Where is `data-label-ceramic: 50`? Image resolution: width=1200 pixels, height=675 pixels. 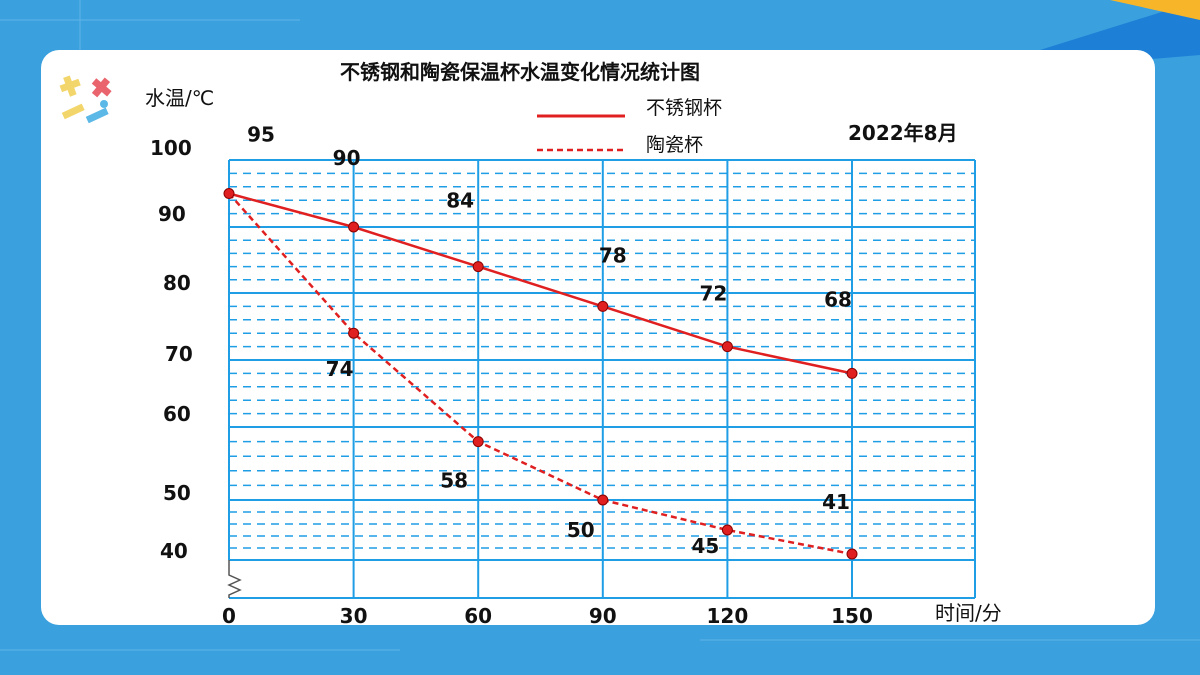 data-label-ceramic: 50 is located at coordinates (581, 530).